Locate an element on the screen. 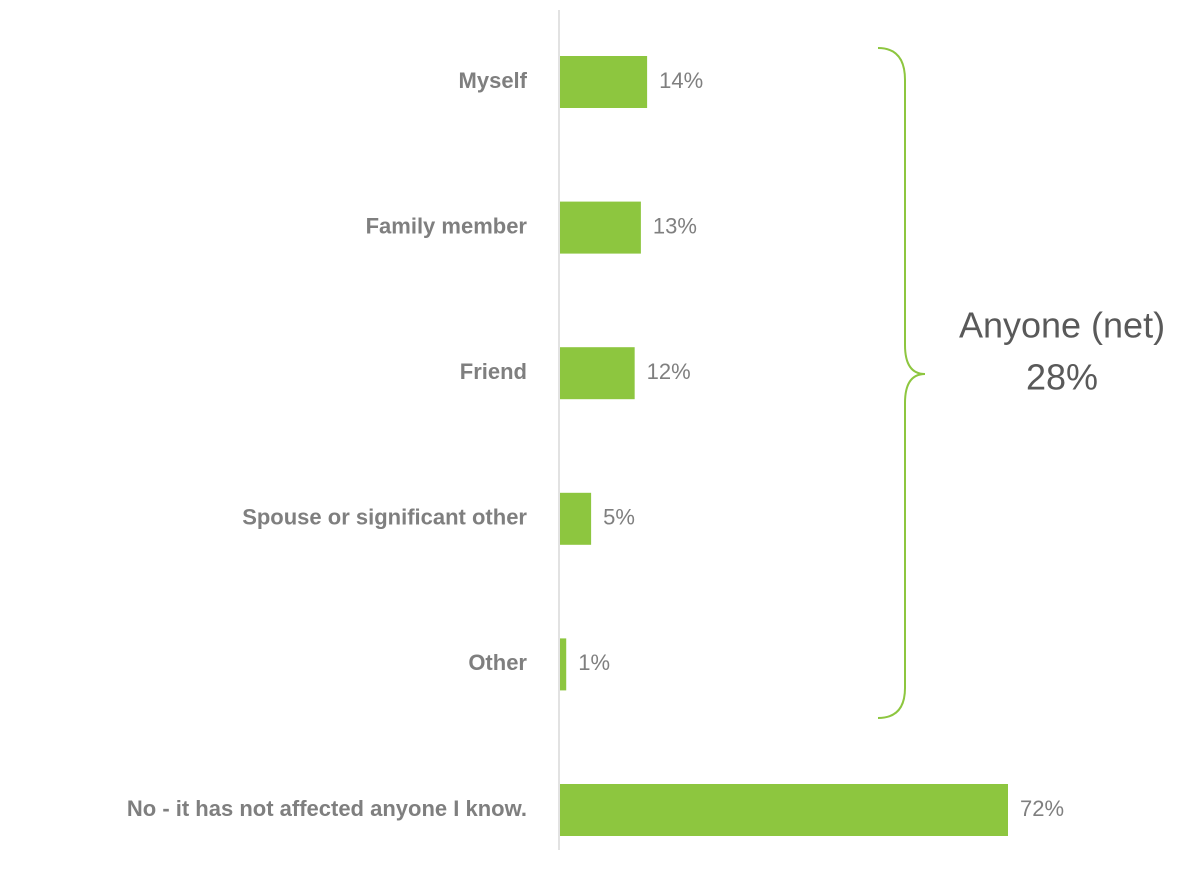 The width and height of the screenshot is (1190, 878). value-label: 14% is located at coordinates (681, 80).